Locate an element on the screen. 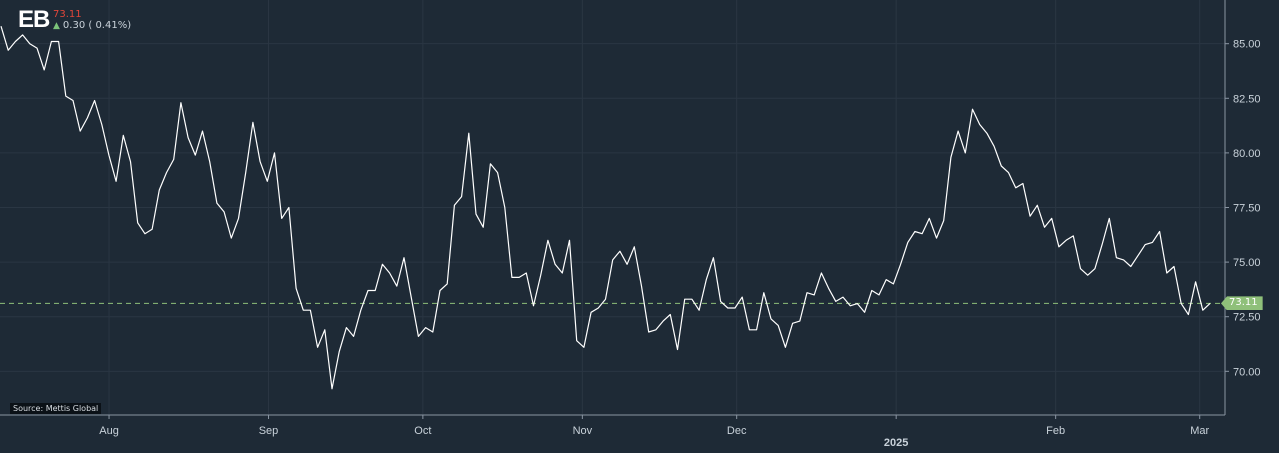 The height and width of the screenshot is (453, 1279). last-price-tag: 73.11 is located at coordinates (1242, 303).